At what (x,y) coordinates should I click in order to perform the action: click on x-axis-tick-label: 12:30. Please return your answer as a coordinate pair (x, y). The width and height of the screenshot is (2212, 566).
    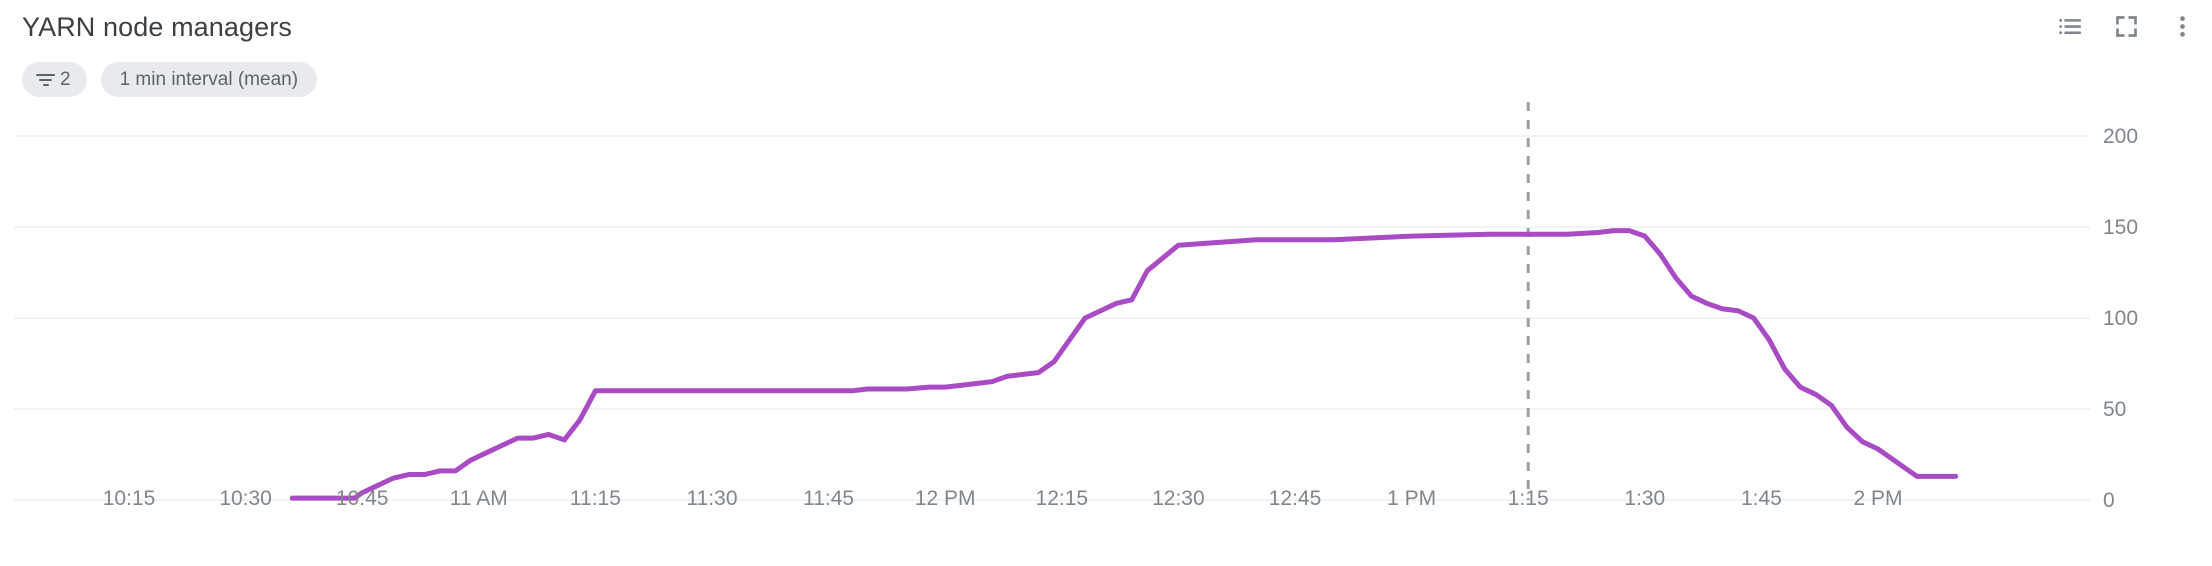
    Looking at the image, I should click on (1178, 498).